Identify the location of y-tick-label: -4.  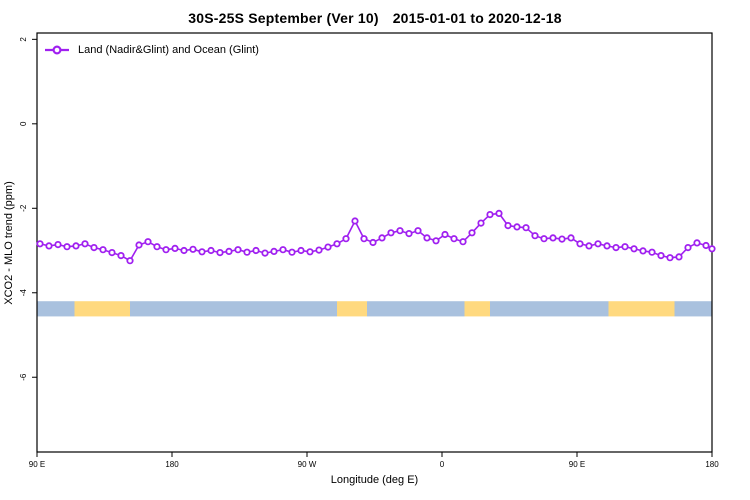
(23, 293).